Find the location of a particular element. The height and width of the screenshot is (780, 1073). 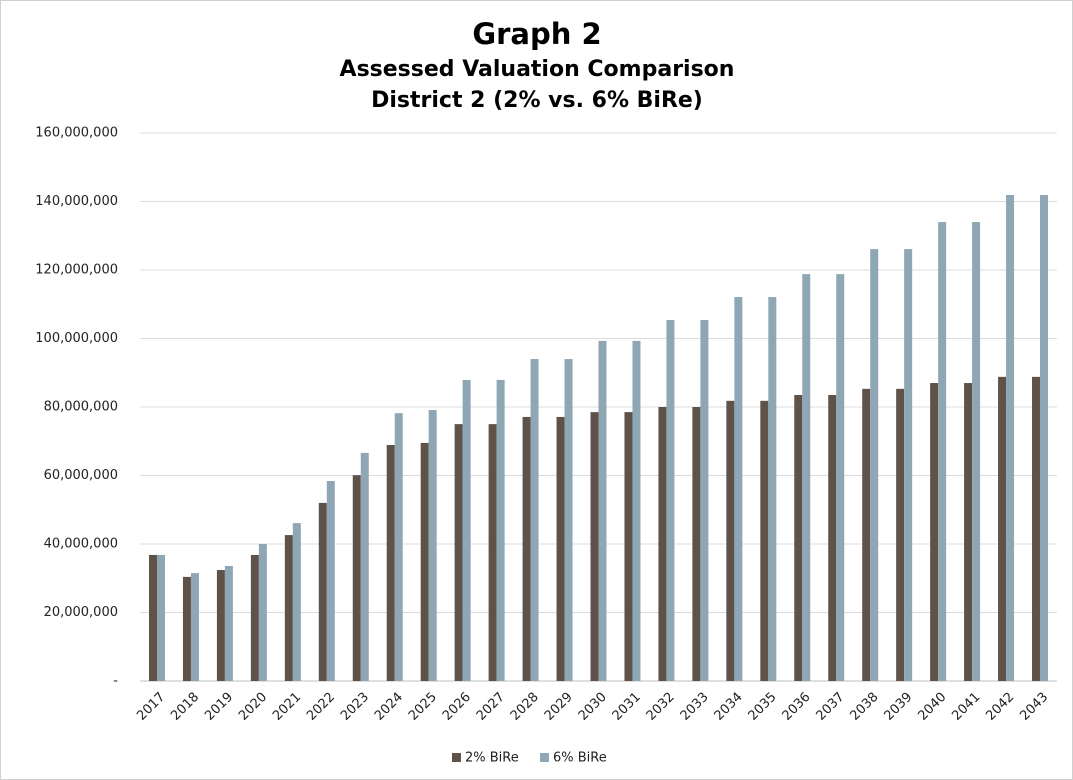

y-tick-label: 120,000,000 is located at coordinates (76, 270).